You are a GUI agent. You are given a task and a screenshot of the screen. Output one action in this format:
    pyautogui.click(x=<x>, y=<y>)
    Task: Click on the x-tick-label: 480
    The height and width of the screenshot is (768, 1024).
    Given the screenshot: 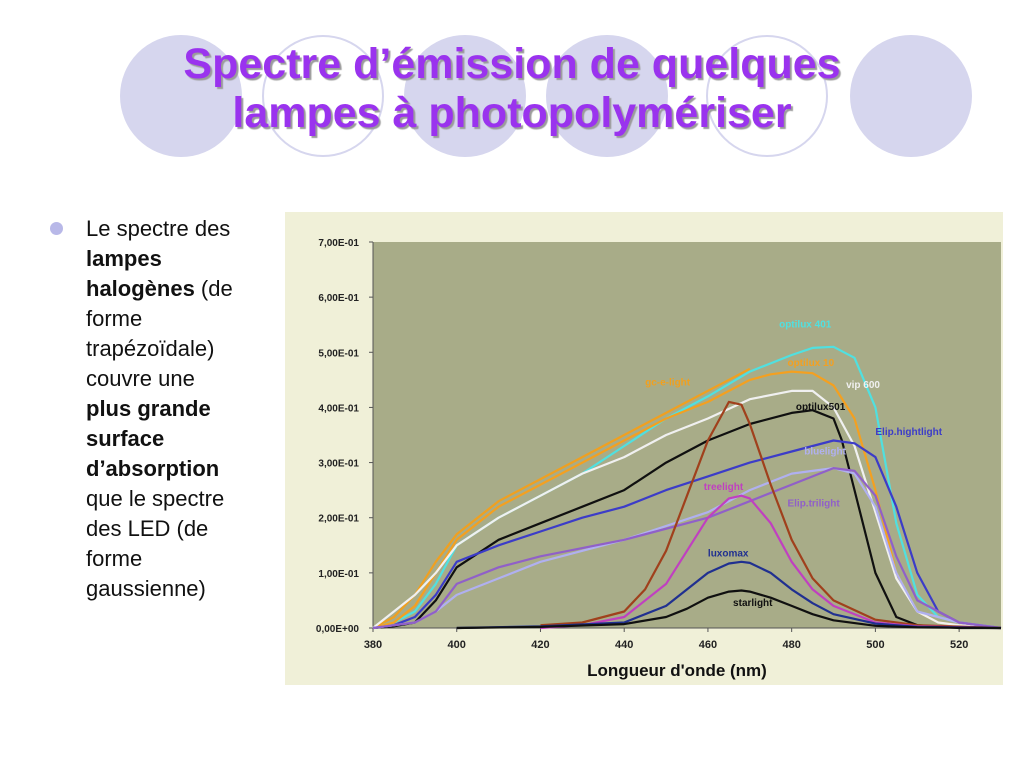 What is the action you would take?
    pyautogui.click(x=791, y=645)
    